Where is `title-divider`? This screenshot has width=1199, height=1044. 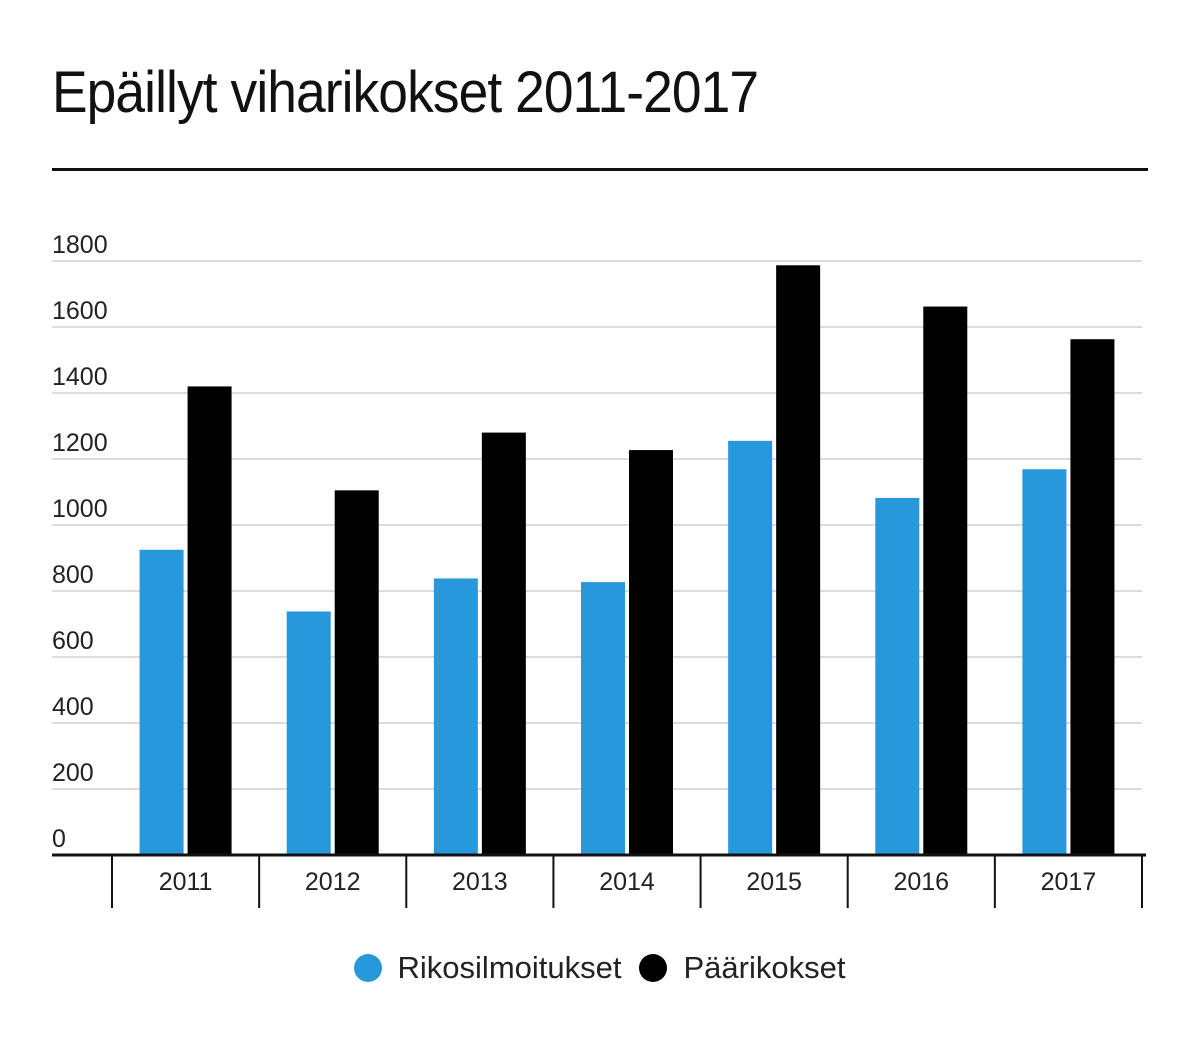
title-divider is located at coordinates (600, 169).